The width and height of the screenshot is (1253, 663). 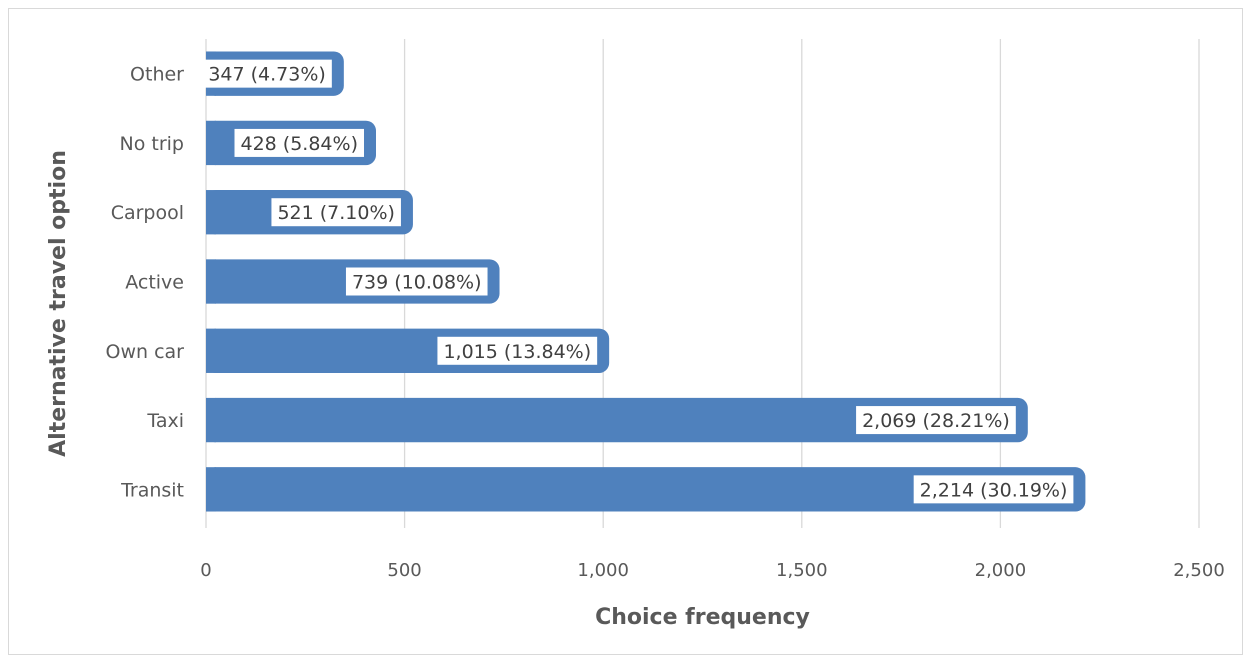 I want to click on data-label: 1,015 (13.84%), so click(x=517, y=352).